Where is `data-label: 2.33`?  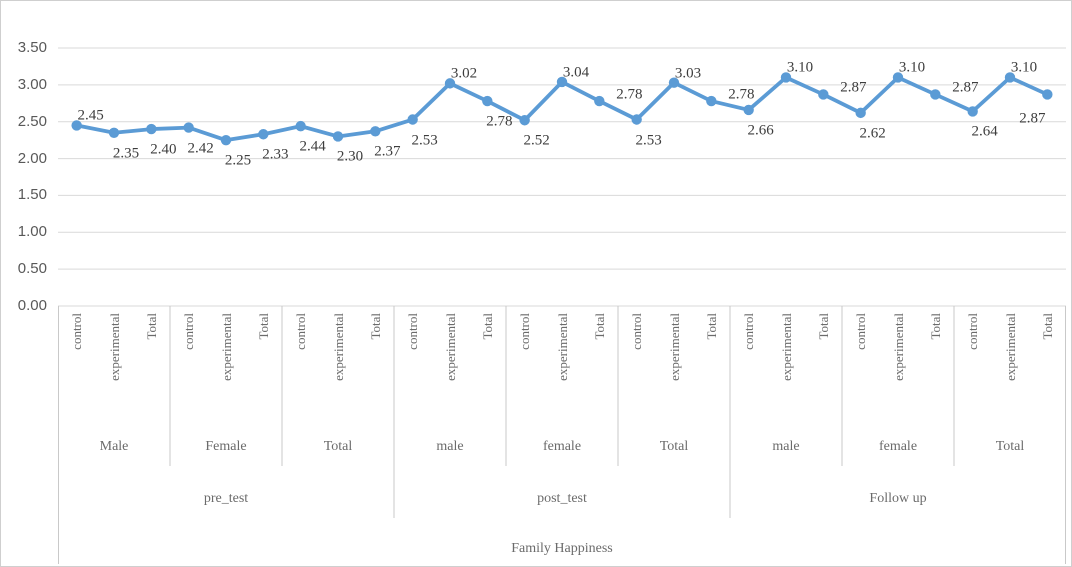
data-label: 2.33 is located at coordinates (275, 154).